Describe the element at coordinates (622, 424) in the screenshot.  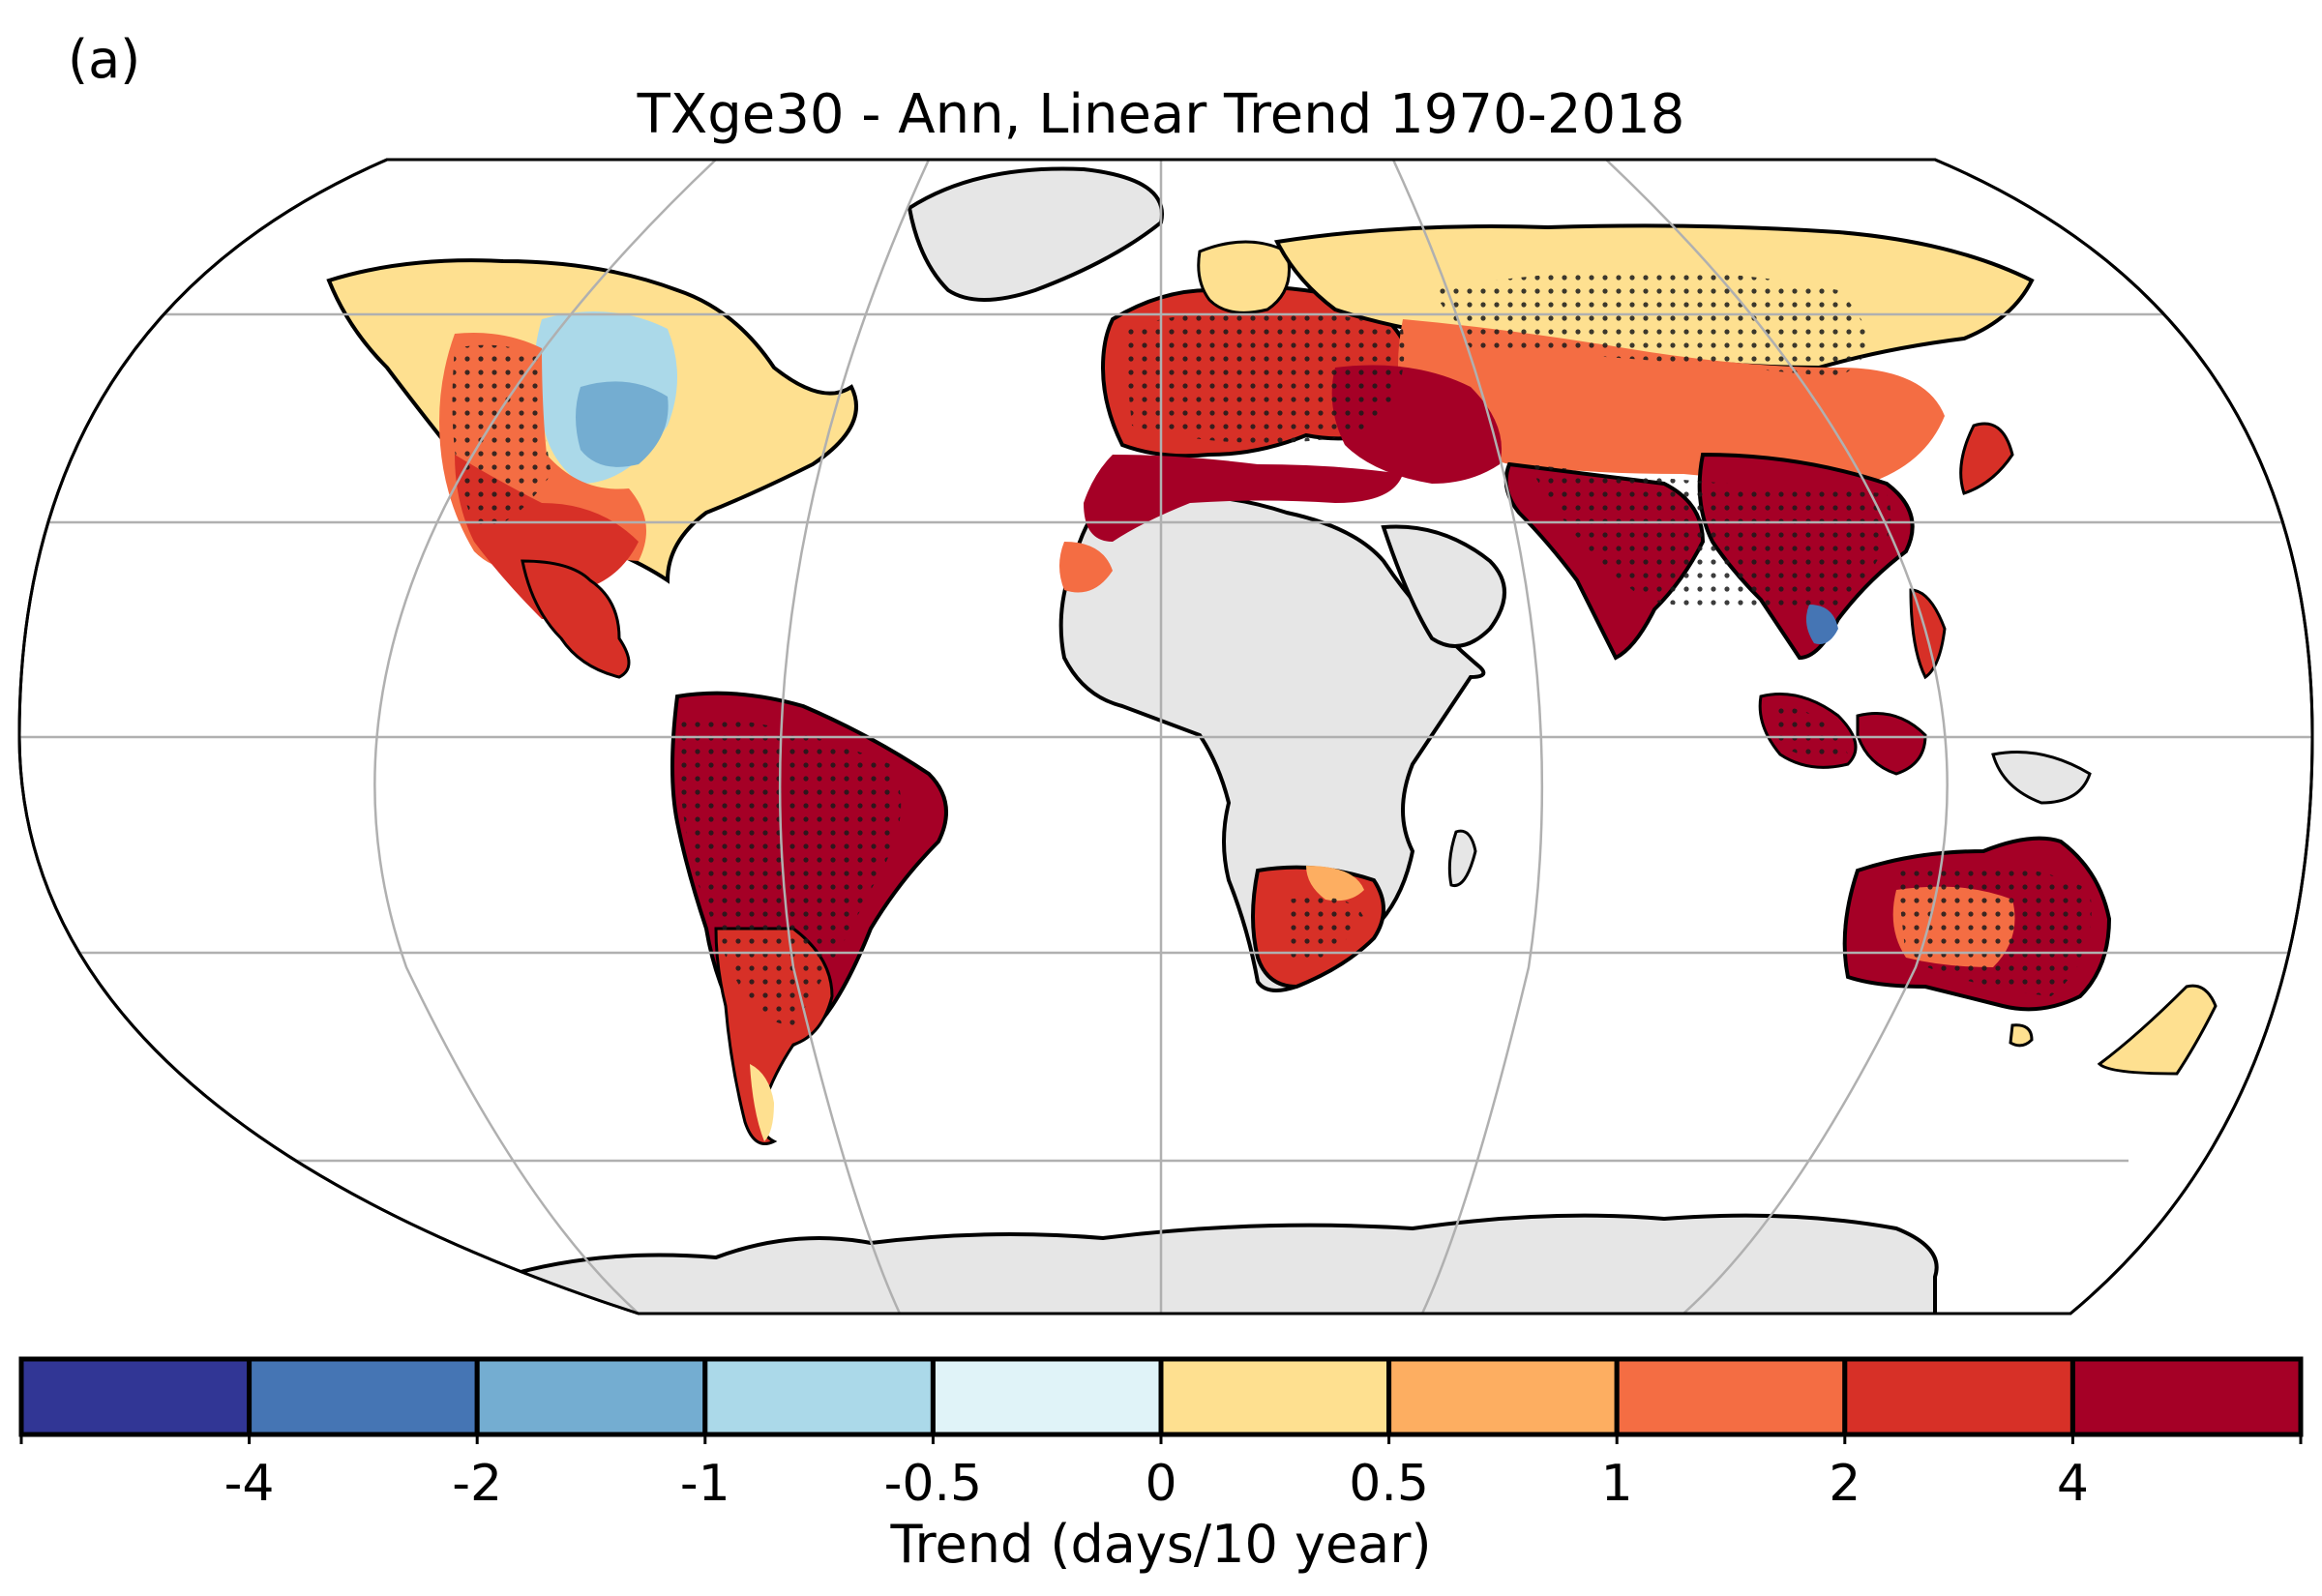
I see `north-america-central-blue` at that location.